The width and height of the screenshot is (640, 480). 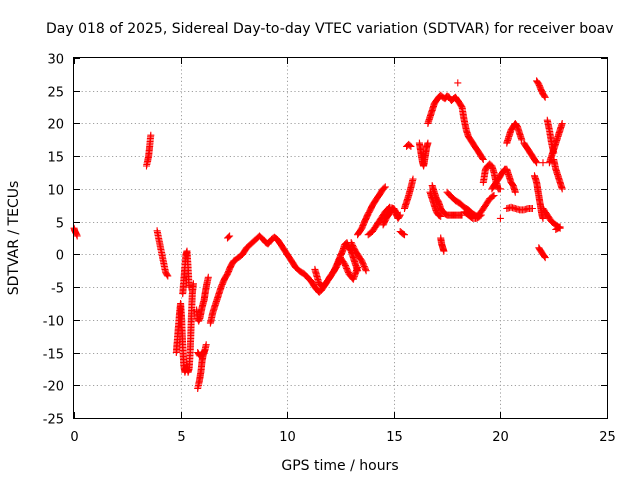 What do you see at coordinates (14, 238) in the screenshot?
I see `y-axis-label: SDTVAR / TECUs` at bounding box center [14, 238].